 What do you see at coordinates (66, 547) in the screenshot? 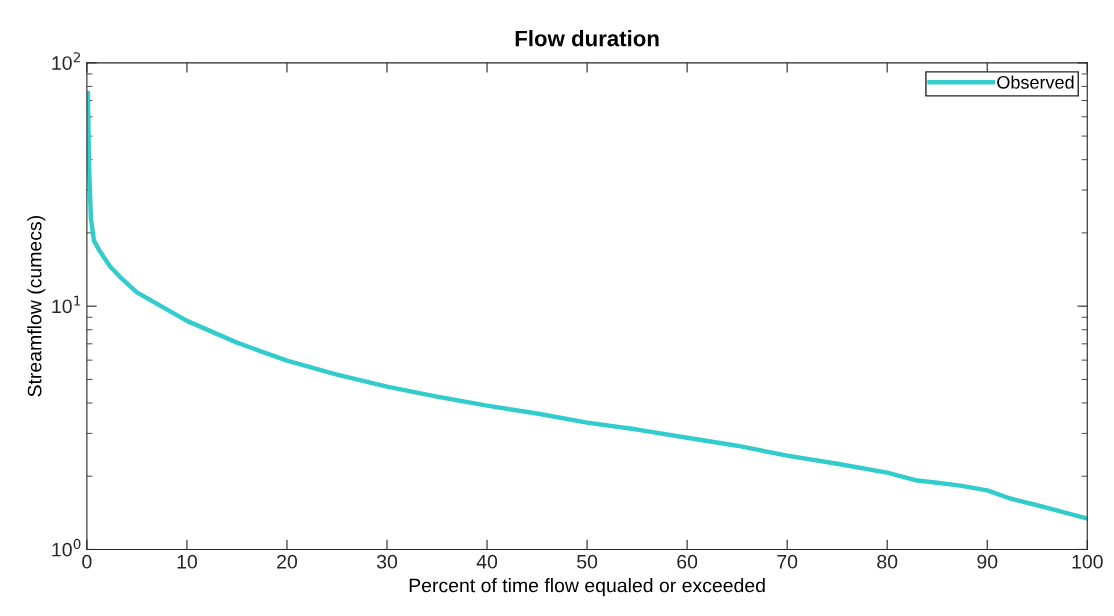
I see `y-tick-label: 10$^{0}$` at bounding box center [66, 547].